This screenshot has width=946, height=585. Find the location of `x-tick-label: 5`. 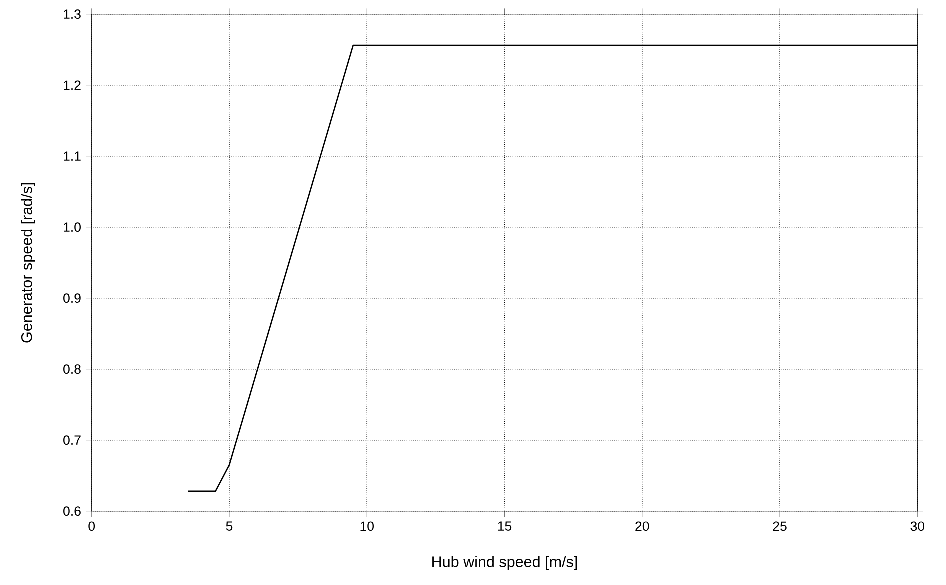

x-tick-label: 5 is located at coordinates (229, 526).